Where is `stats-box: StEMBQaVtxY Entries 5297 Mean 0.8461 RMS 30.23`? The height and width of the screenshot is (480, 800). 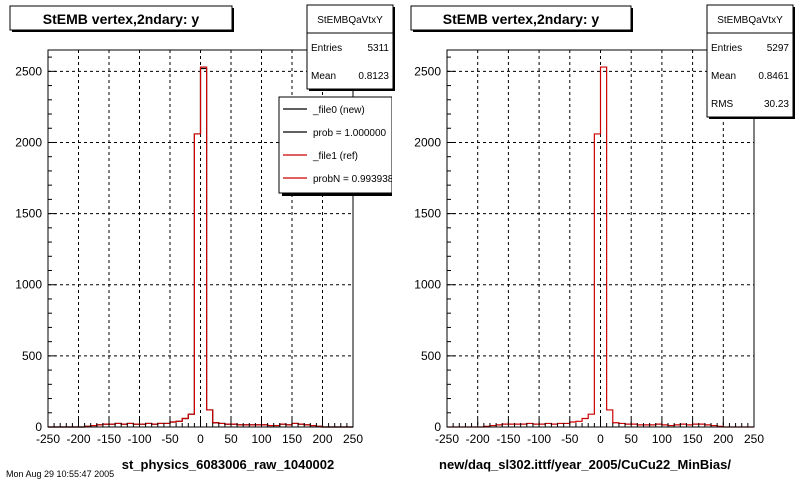
stats-box: StEMBQaVtxY Entries 5297 Mean 0.8461 RMS 30.23 is located at coordinates (750, 61).